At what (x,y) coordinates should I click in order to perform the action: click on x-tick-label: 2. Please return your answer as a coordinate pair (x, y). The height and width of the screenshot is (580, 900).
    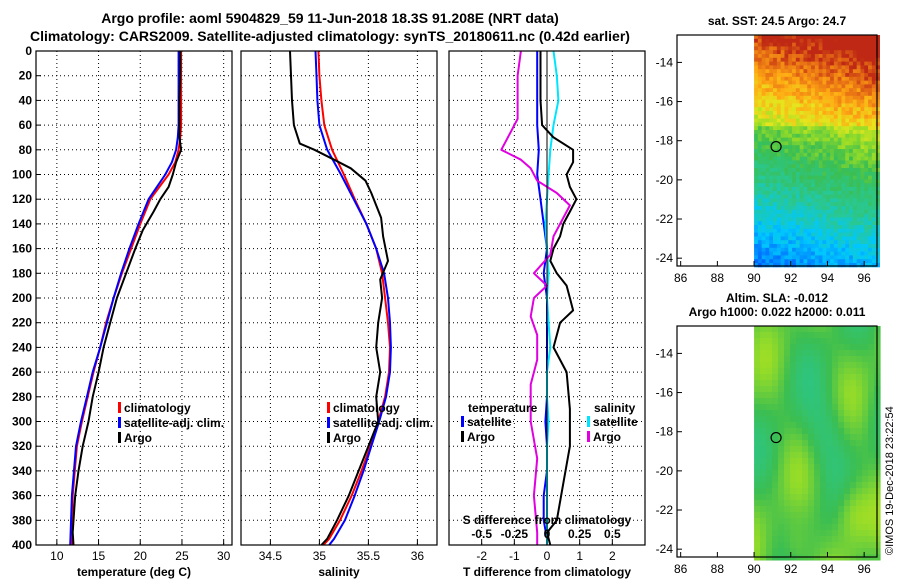
    Looking at the image, I should click on (612, 556).